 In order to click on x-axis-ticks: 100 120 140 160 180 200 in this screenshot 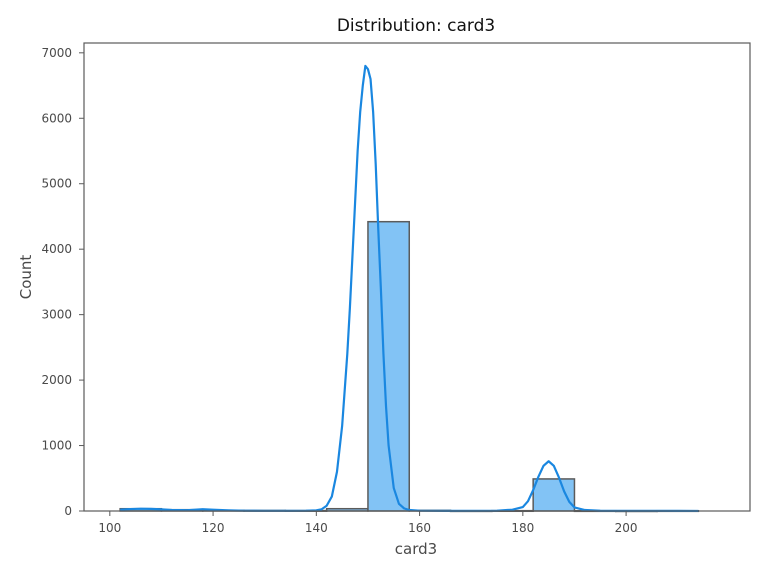, I will do `click(368, 523)`.